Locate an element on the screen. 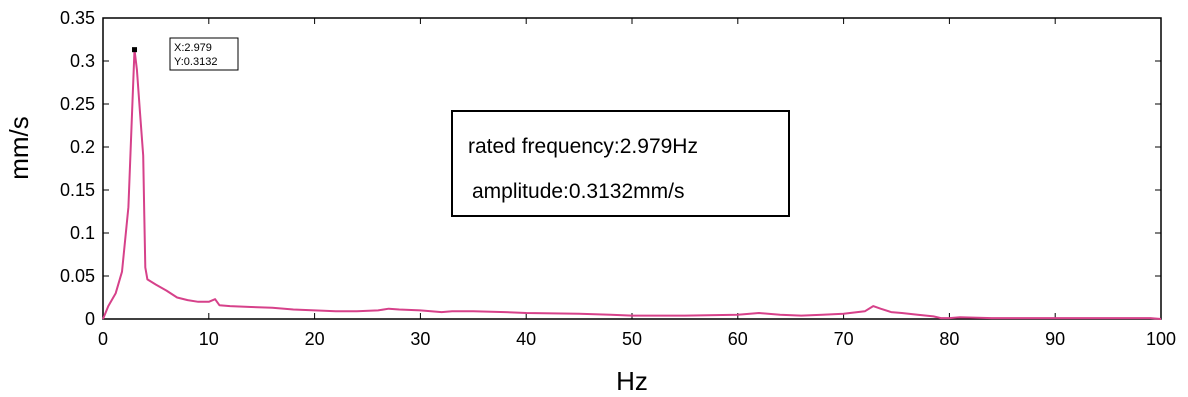  y-axis-title: mm/s is located at coordinates (19, 148).